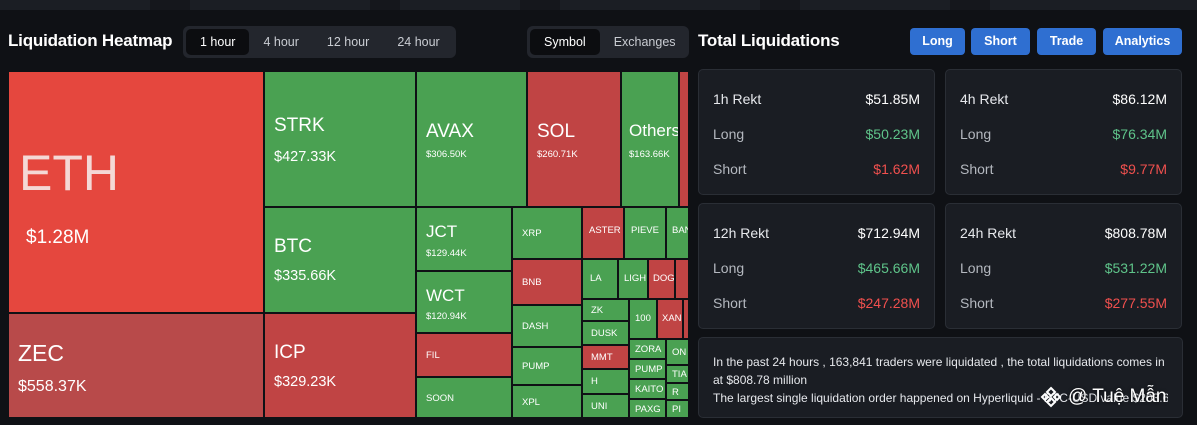  I want to click on tile-symbol: PI, so click(676, 409).